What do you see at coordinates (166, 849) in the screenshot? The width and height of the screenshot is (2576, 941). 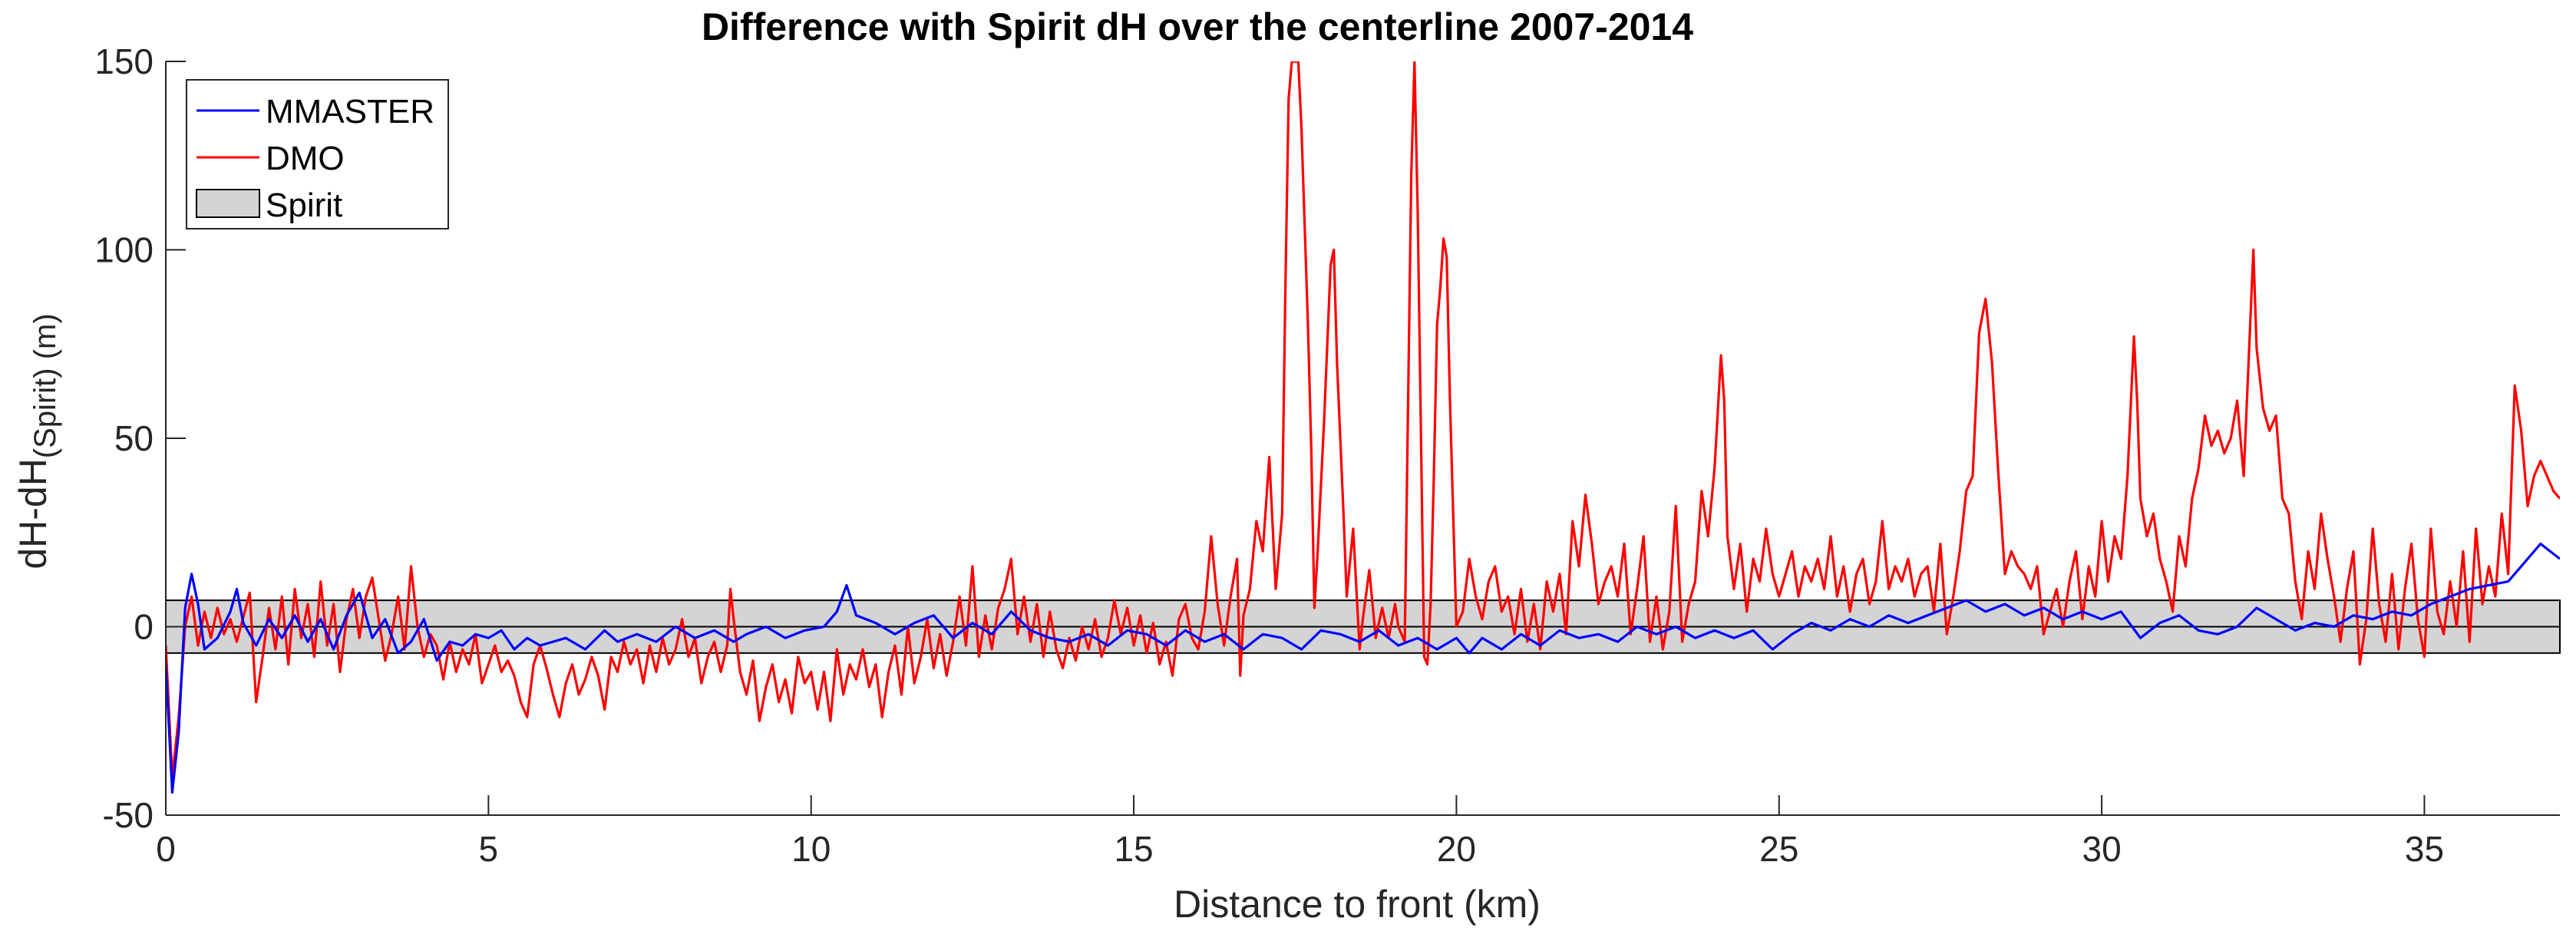 I see `x-tick-label-0: 0` at bounding box center [166, 849].